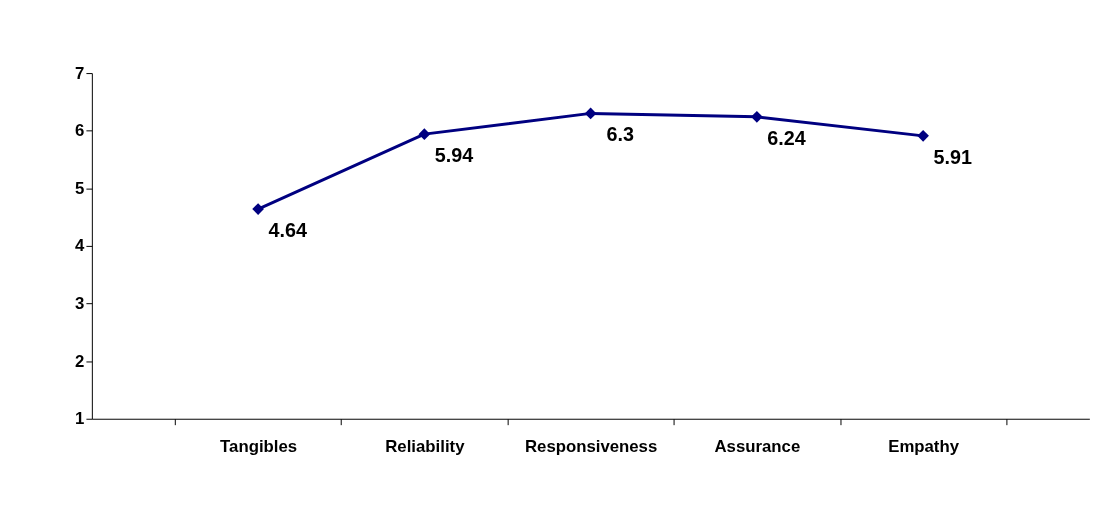  What do you see at coordinates (80, 303) in the screenshot?
I see `y-tick-label: 3` at bounding box center [80, 303].